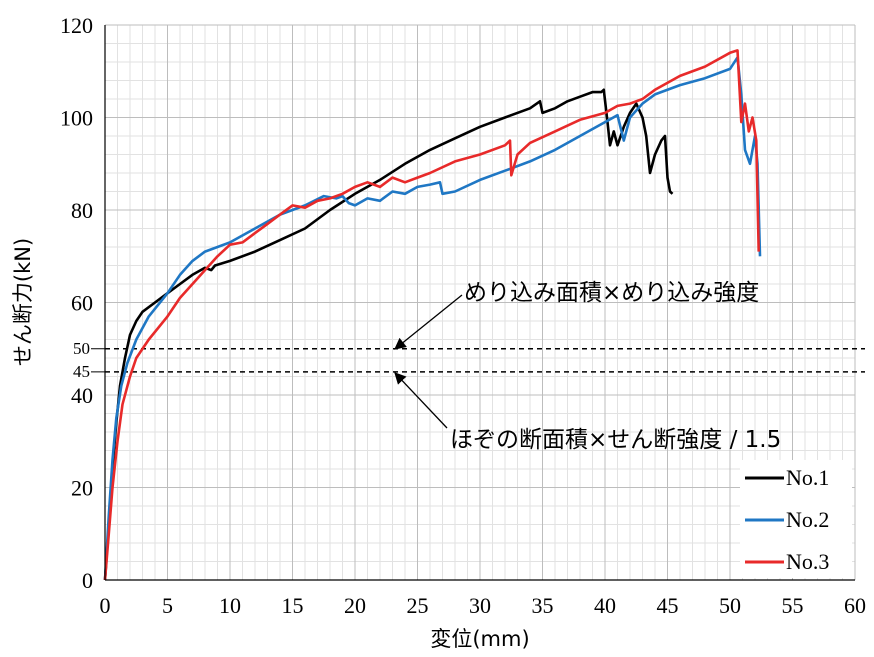 This screenshot has width=874, height=657. What do you see at coordinates (87, 580) in the screenshot?
I see `y-tick-label: 0` at bounding box center [87, 580].